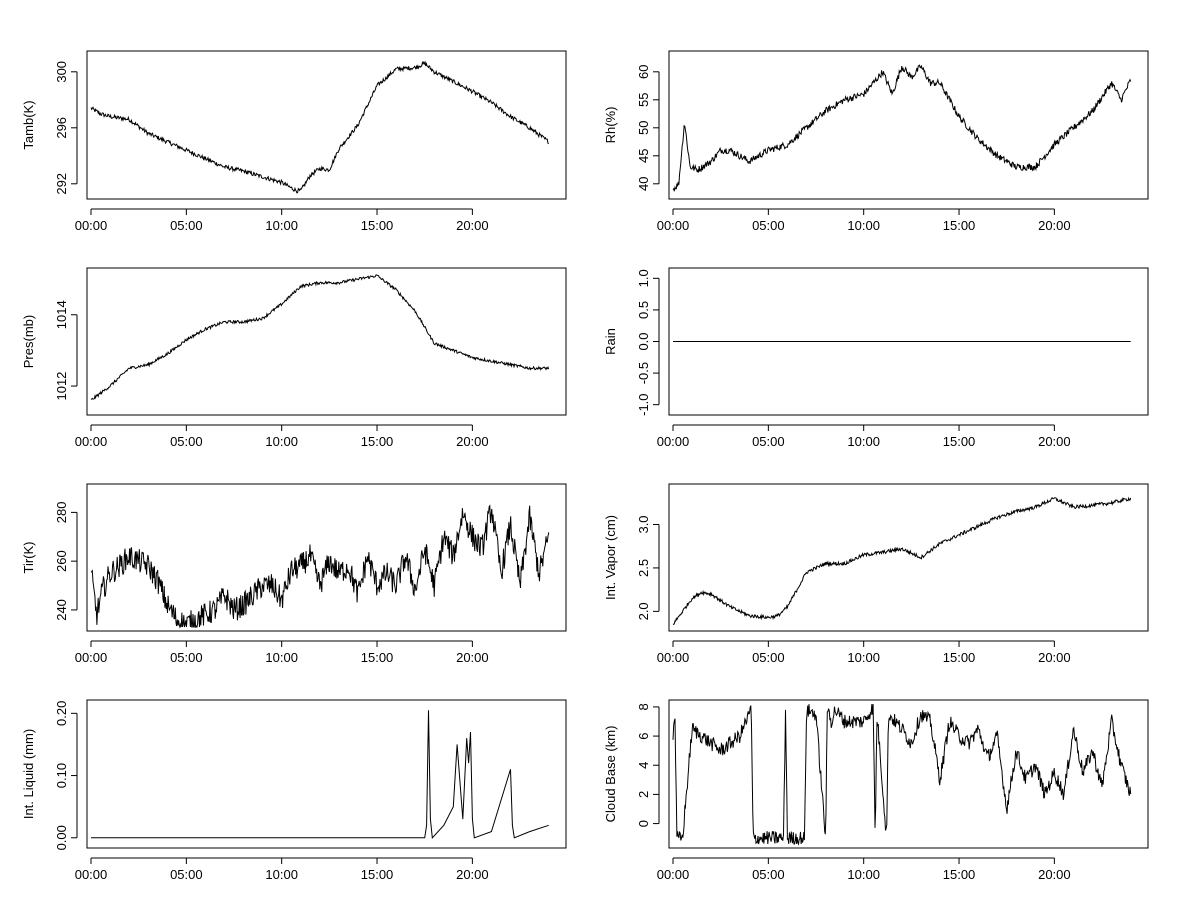 Image resolution: width=1200 pixels, height=900 pixels. What do you see at coordinates (61, 386) in the screenshot?
I see `y-tick-label: 1012` at bounding box center [61, 386].